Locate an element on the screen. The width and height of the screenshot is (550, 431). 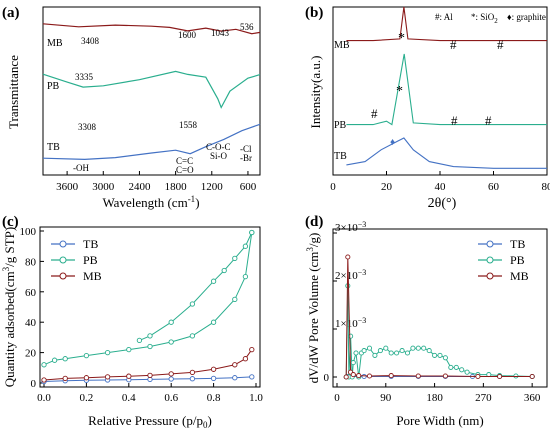
legend-sio2: *: SiO2 is located at coordinates (484, 18).